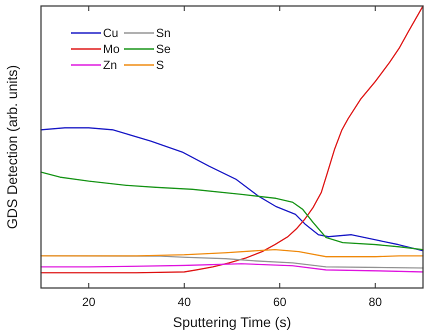 This screenshot has width=426, height=333. What do you see at coordinates (12, 147) in the screenshot?
I see `y-axis-title: GDS Detection (arb. units)` at bounding box center [12, 147].